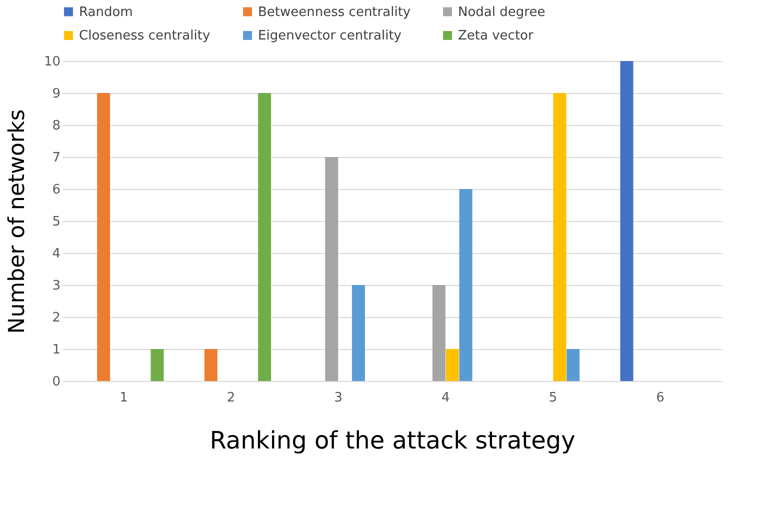 This screenshot has height=505, width=774. Describe the element at coordinates (334, 12) in the screenshot. I see `legend-label: Betweenness centrality` at that location.